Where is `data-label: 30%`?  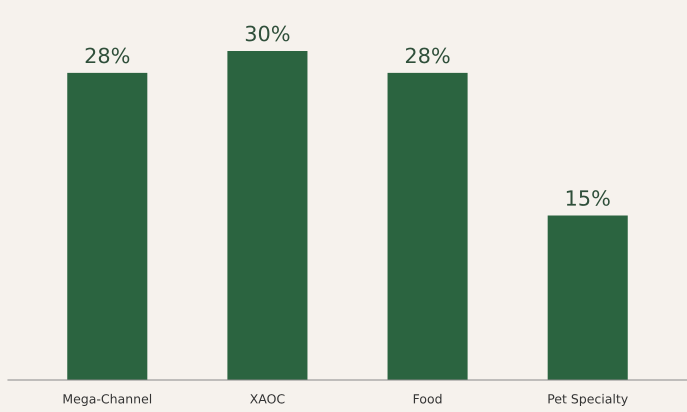 data-label: 30% is located at coordinates (268, 34).